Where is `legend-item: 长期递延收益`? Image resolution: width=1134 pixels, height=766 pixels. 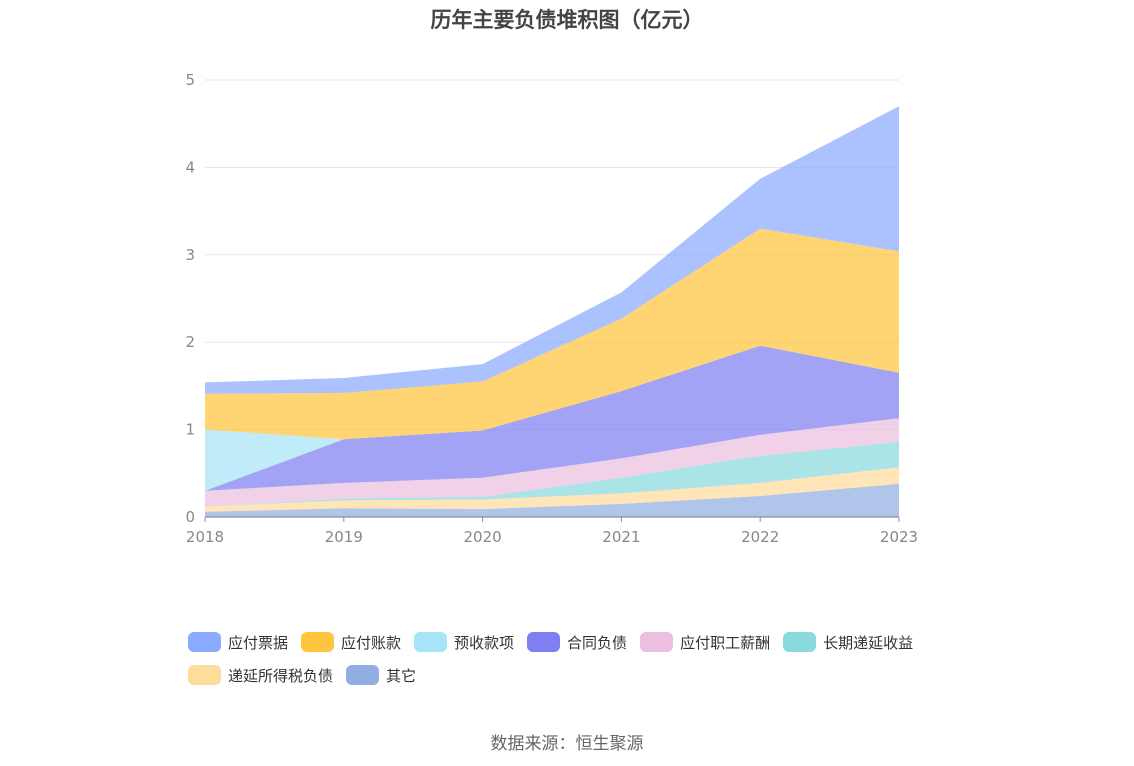 legend-item: 长期递延收益 is located at coordinates (848, 642).